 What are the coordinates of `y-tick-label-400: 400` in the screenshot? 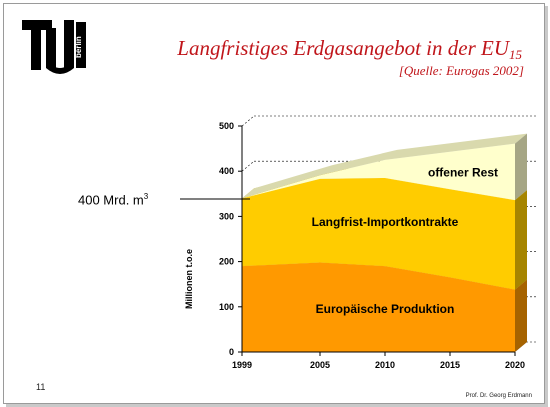 It's located at (226, 171).